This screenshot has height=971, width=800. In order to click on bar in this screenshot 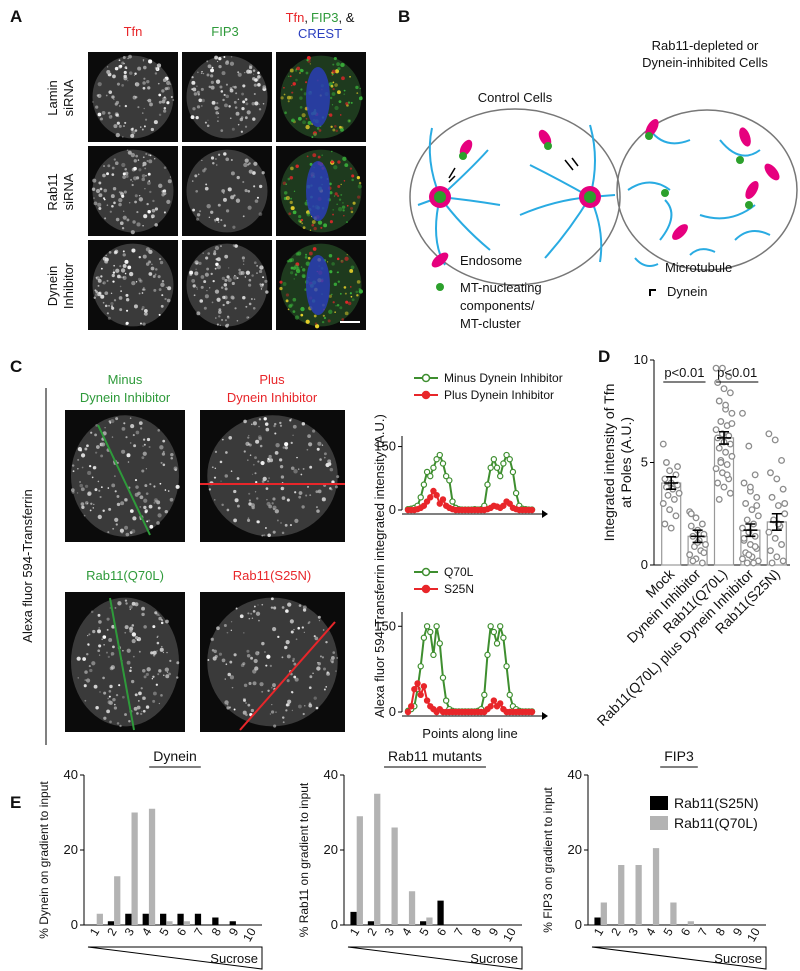, I will do `click(163, 919)`.